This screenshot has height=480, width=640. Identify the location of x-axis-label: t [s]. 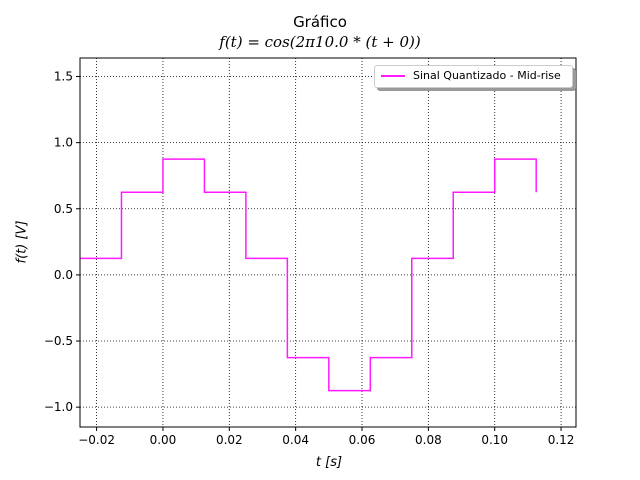
(320, 462).